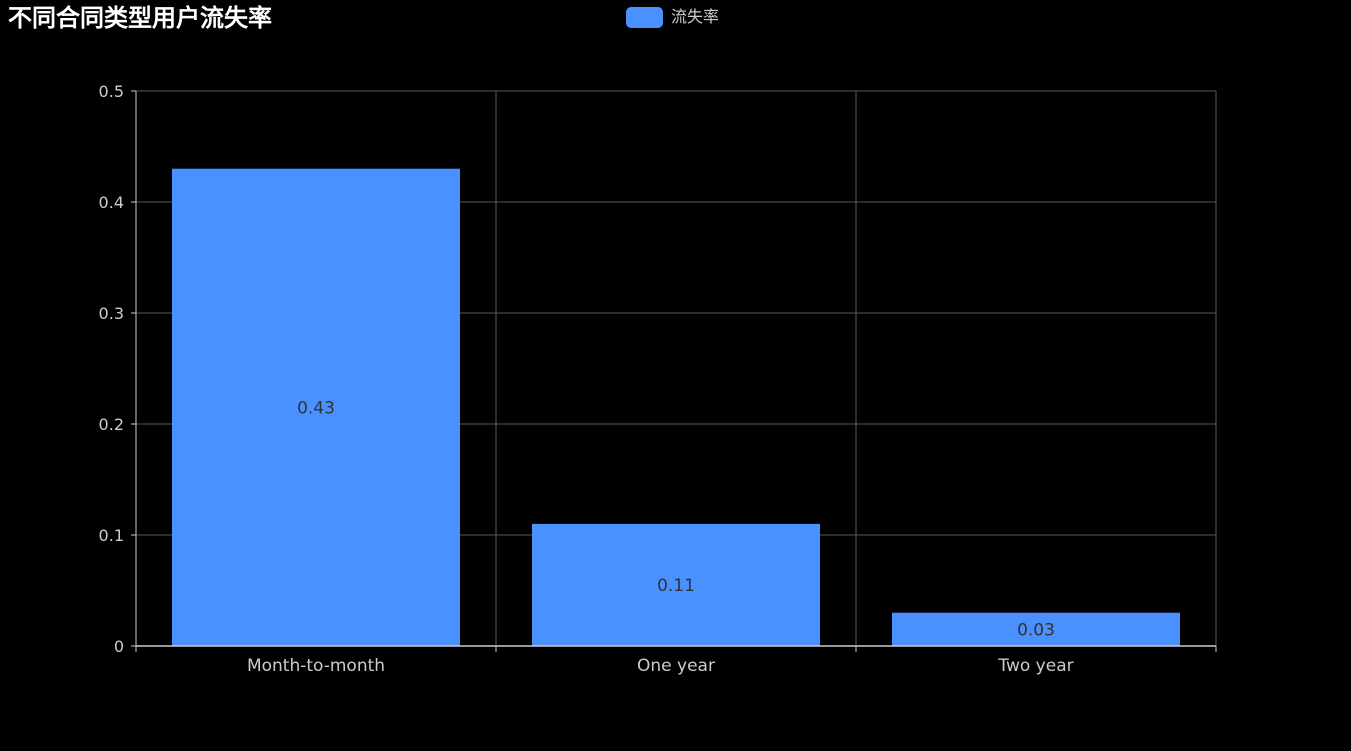 This screenshot has width=1351, height=751. What do you see at coordinates (111, 313) in the screenshot?
I see `y-tick-label: 0.3` at bounding box center [111, 313].